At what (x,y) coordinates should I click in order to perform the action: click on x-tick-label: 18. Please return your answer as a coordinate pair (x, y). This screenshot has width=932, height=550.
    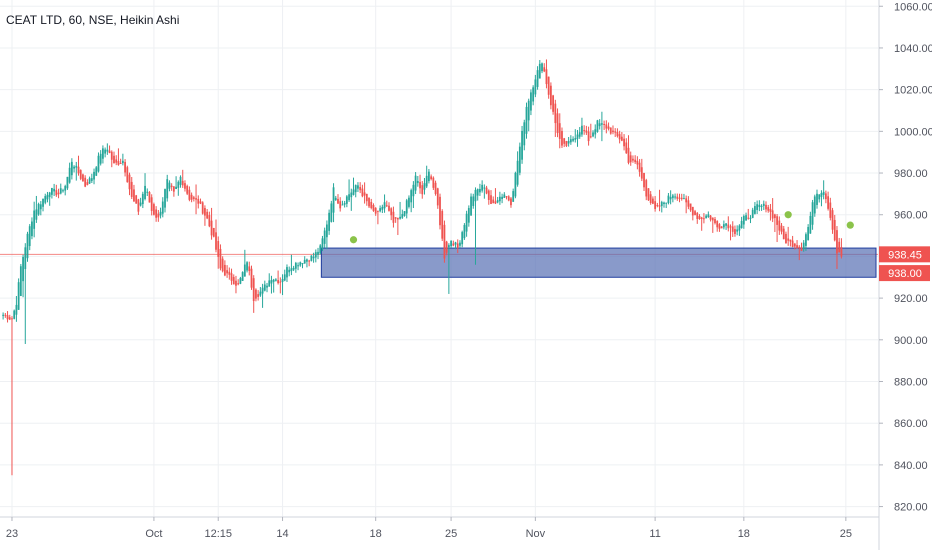
    Looking at the image, I should click on (376, 534).